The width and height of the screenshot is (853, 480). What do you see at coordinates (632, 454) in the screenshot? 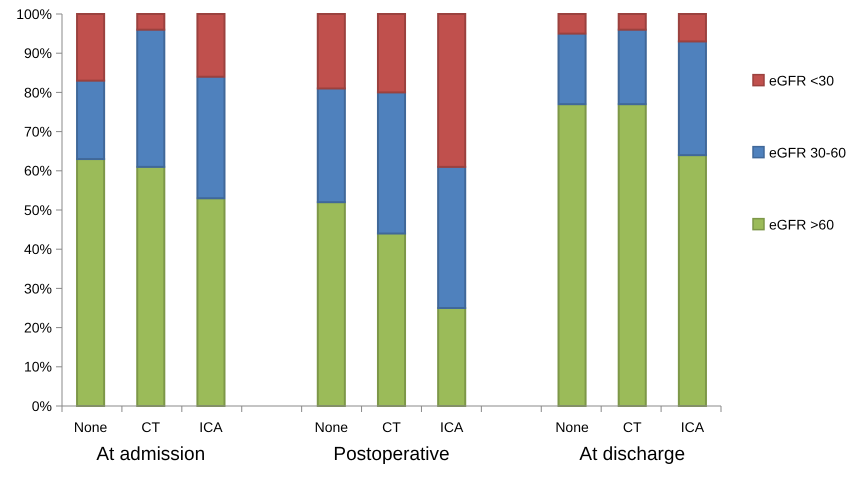
I see `text: At discharge` at bounding box center [632, 454].